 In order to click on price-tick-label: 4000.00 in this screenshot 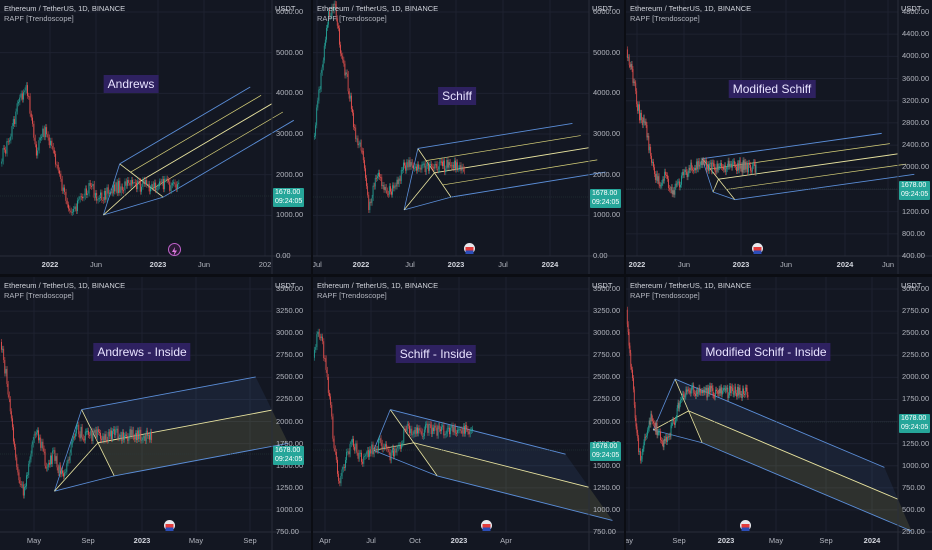, I will do `click(607, 93)`.